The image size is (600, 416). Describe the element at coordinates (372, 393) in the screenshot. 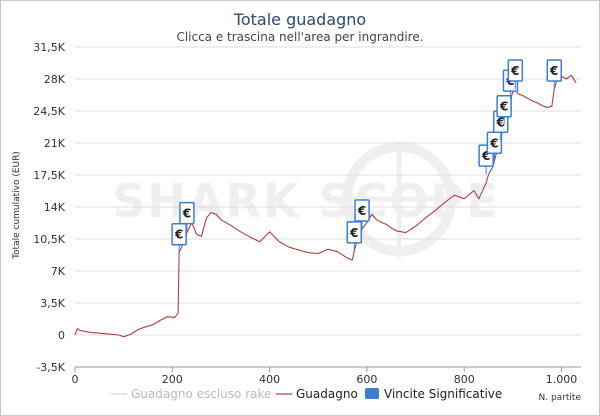

I see `legend-box-blue` at that location.